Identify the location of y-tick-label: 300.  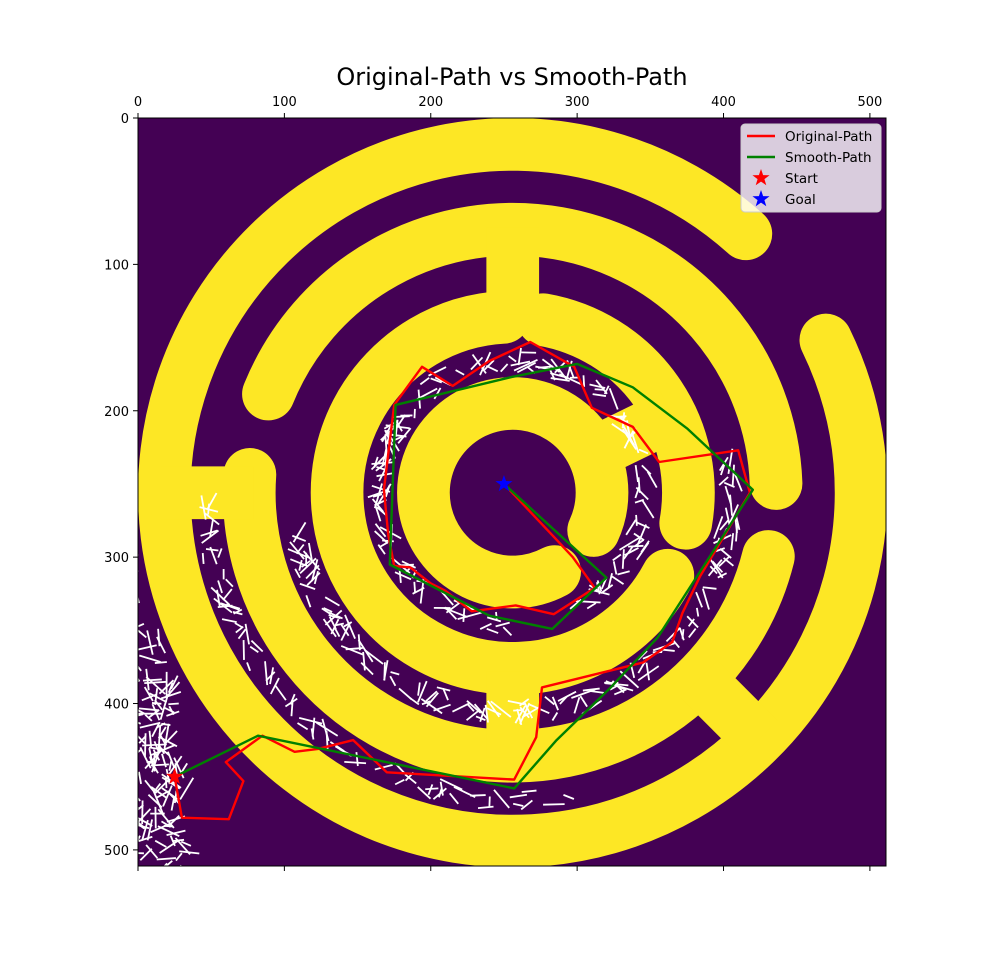
(116, 558).